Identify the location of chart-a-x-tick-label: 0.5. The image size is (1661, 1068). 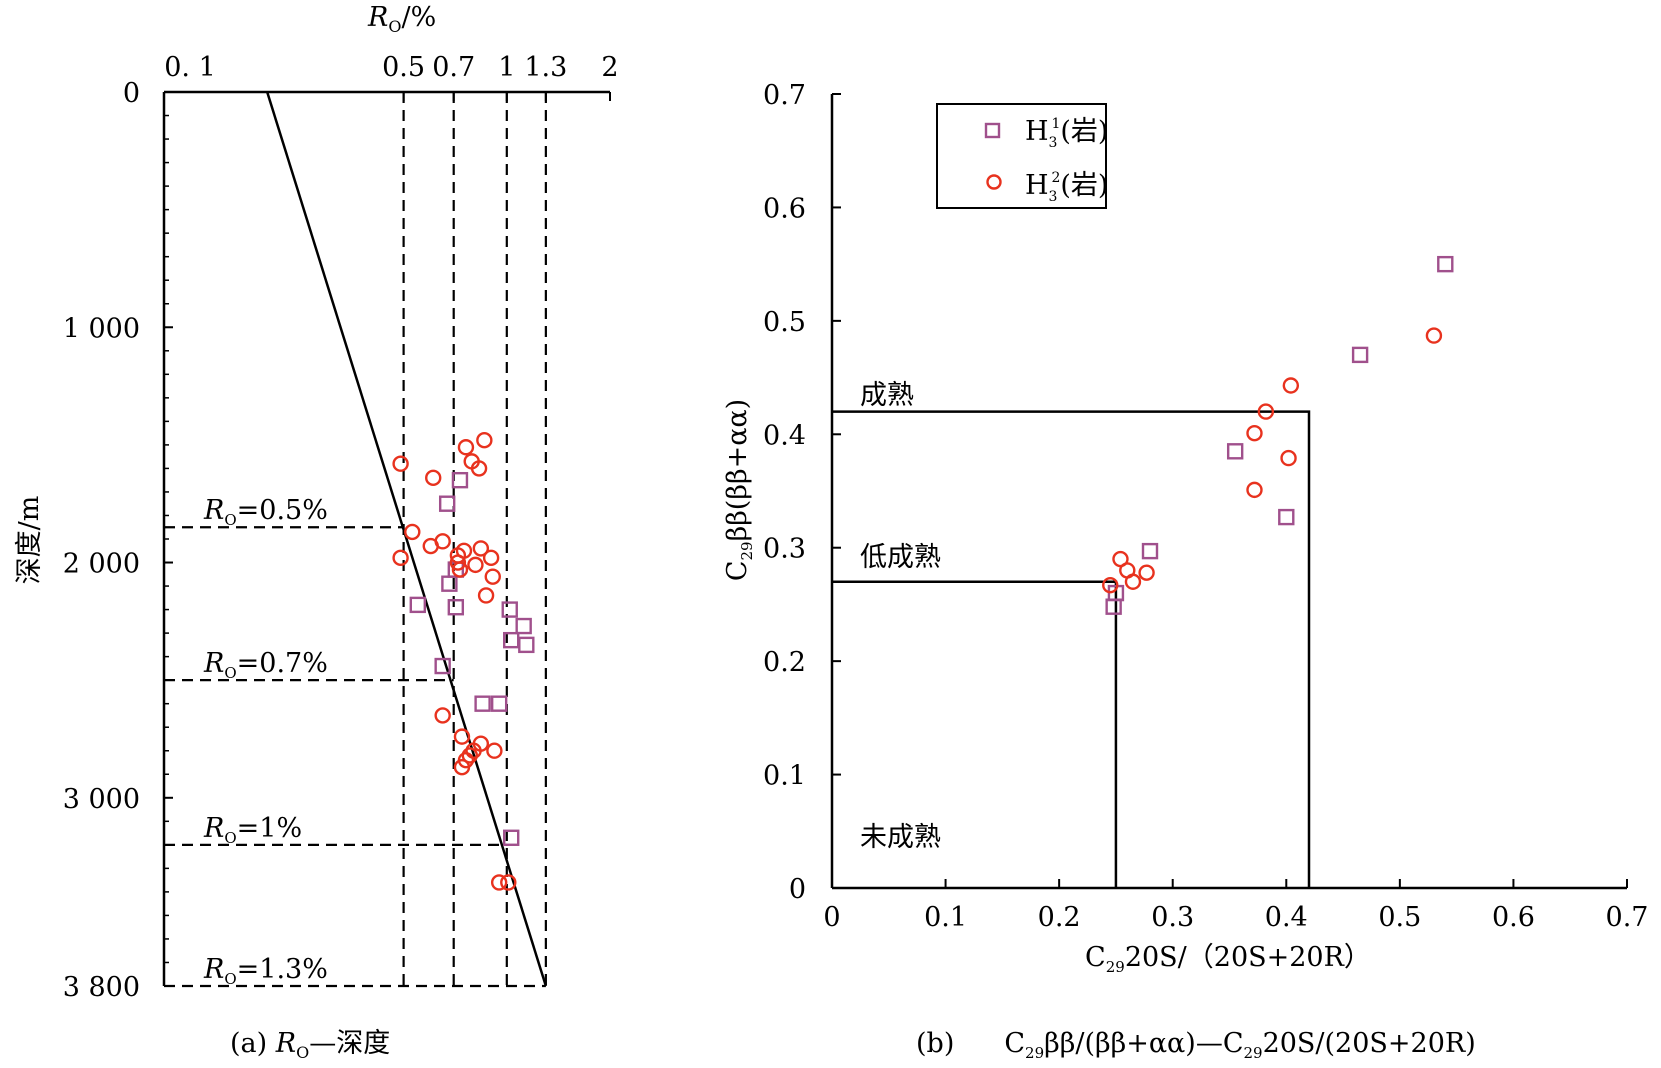
(403, 67).